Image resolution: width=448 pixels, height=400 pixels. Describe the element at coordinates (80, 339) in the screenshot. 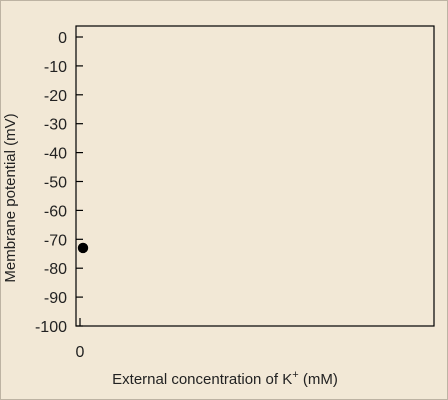

I see `x-axis-ticks: 035102050100200700` at that location.